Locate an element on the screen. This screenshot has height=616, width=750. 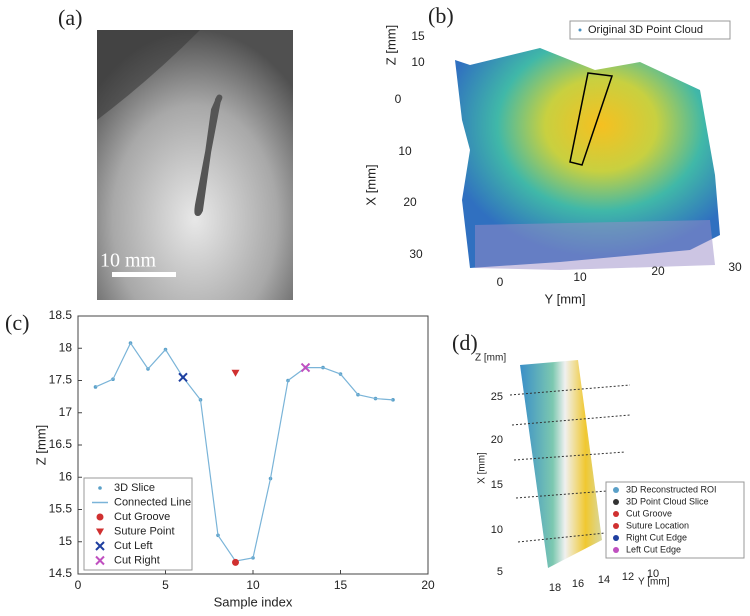
panel-label: (a) is located at coordinates (70, 17).